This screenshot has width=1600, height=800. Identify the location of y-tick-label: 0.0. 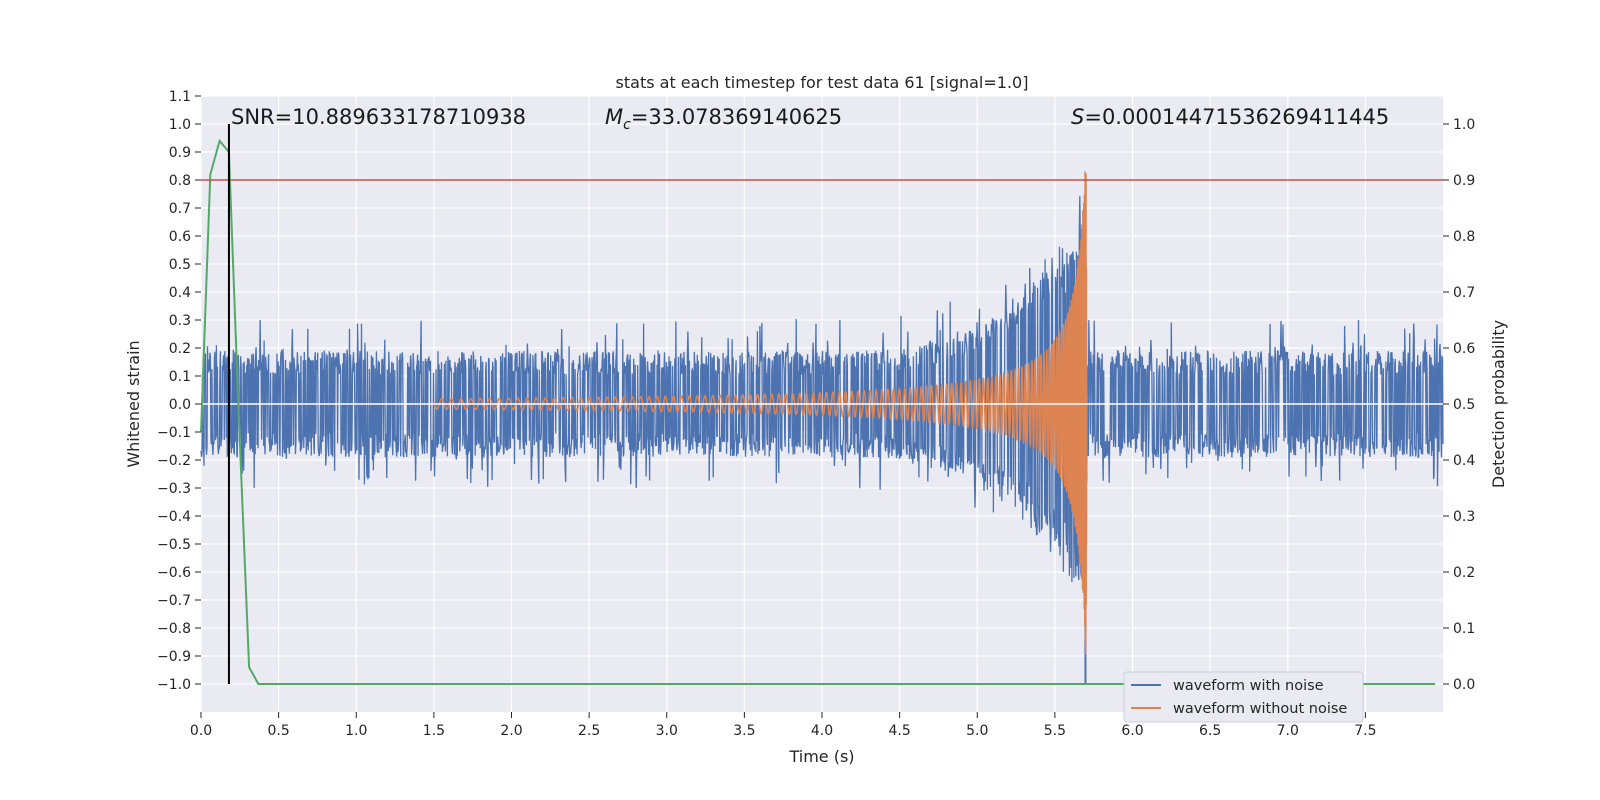
(180, 405).